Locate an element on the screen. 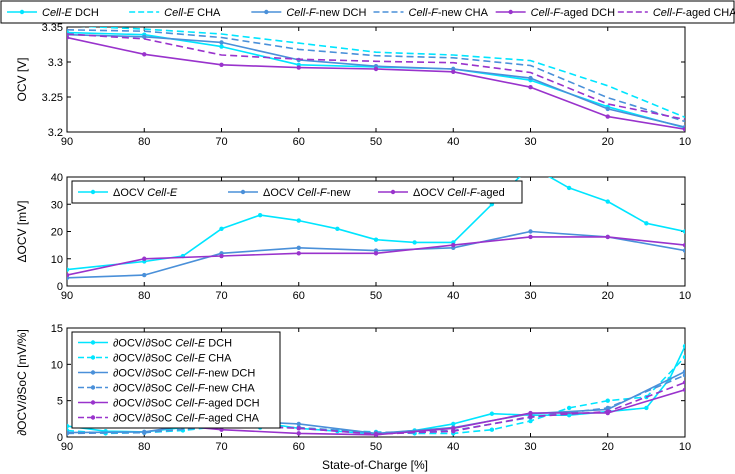  y-tick-label: 0 is located at coordinates (60, 287).